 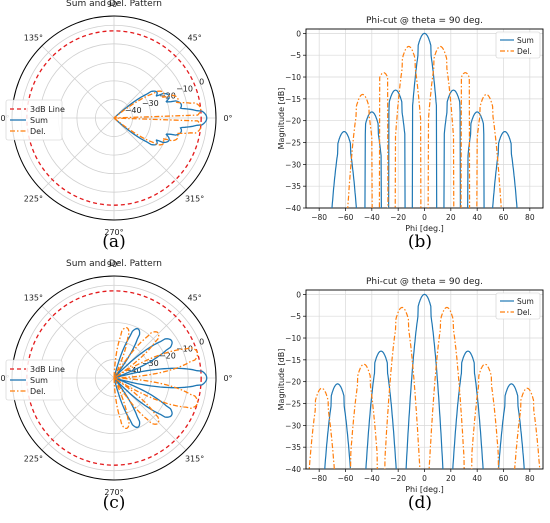 What do you see at coordinates (195, 37) in the screenshot?
I see `angle-tick-label: 45°` at bounding box center [195, 37].